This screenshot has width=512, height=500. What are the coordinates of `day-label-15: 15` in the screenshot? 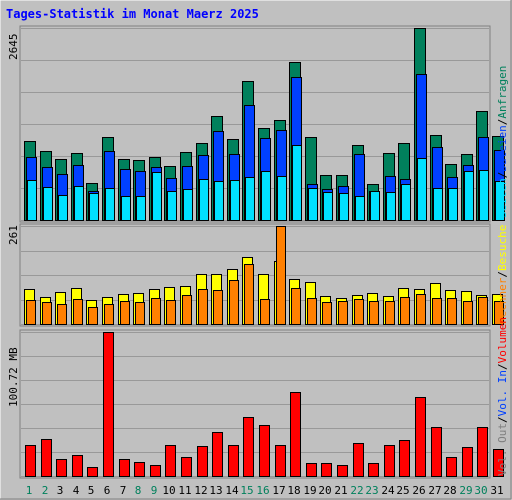 It's located at (246, 490).